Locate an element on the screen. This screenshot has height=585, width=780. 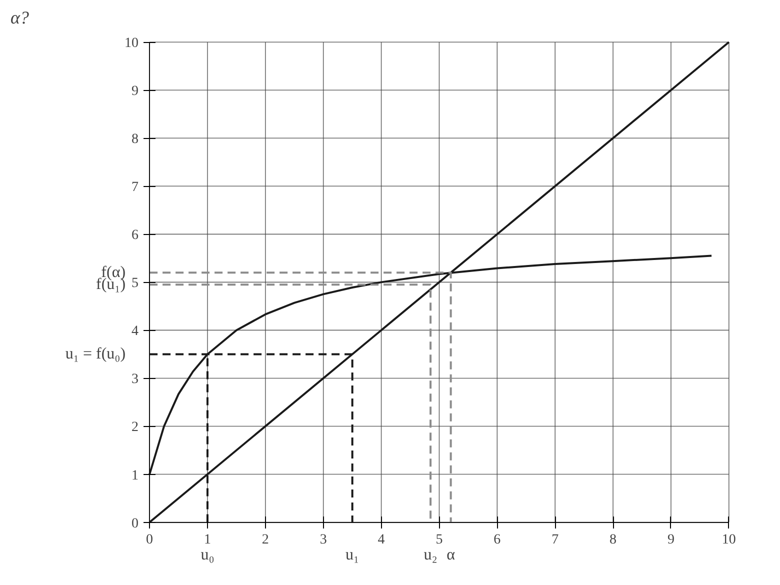
x-tick-label: 2 is located at coordinates (265, 540).